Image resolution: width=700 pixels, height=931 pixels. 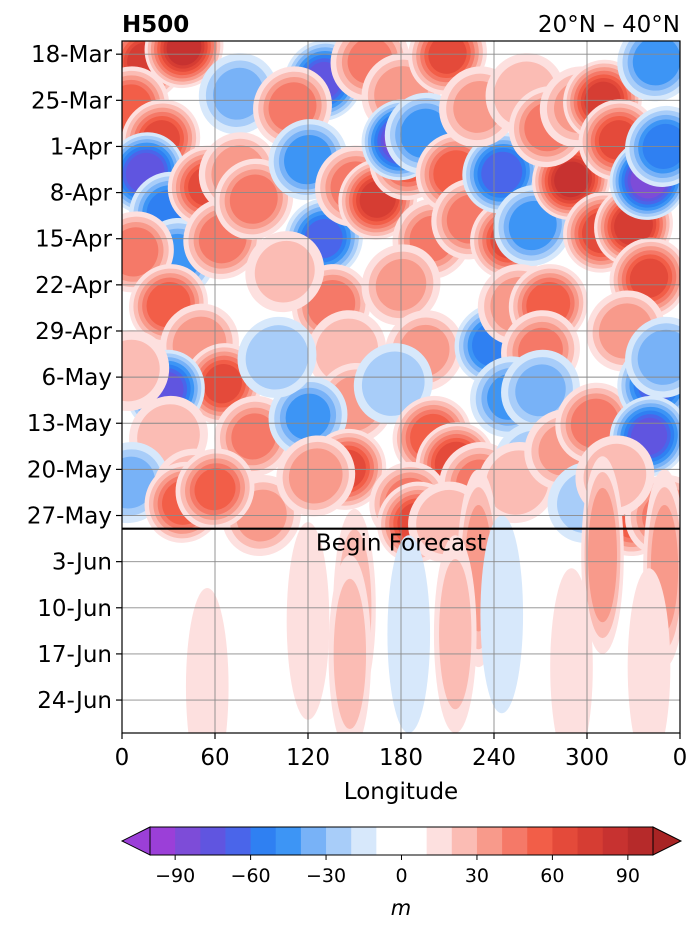 What do you see at coordinates (73, 240) in the screenshot?
I see `y-tick-label: 15-Apr` at bounding box center [73, 240].